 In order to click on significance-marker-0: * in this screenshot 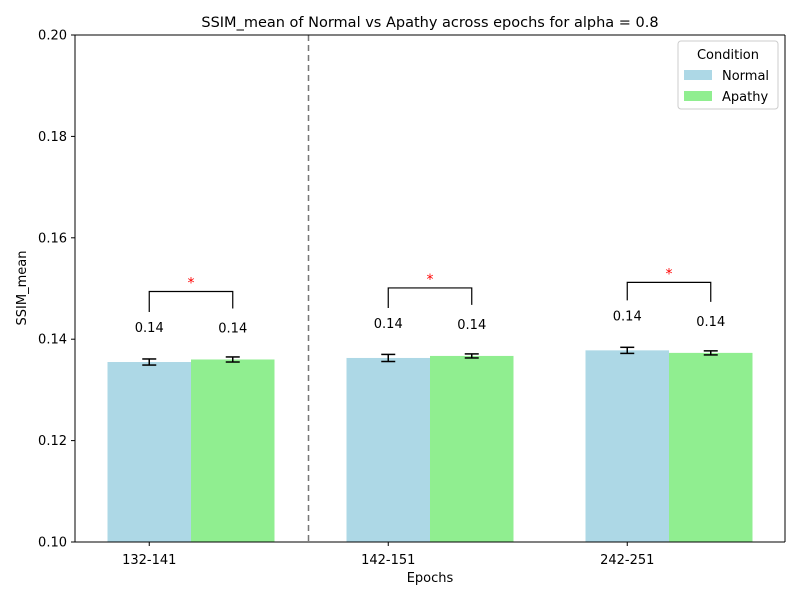, I will do `click(191, 283)`.